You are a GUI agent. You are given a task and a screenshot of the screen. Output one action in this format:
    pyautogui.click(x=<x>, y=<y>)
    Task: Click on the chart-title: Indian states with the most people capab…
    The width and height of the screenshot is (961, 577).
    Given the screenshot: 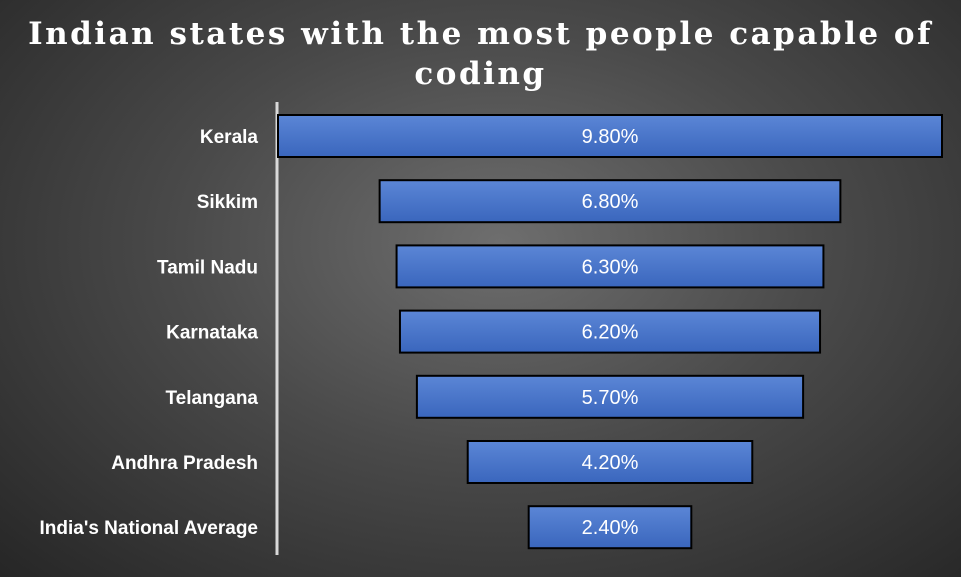 What is the action you would take?
    pyautogui.click(x=480, y=54)
    